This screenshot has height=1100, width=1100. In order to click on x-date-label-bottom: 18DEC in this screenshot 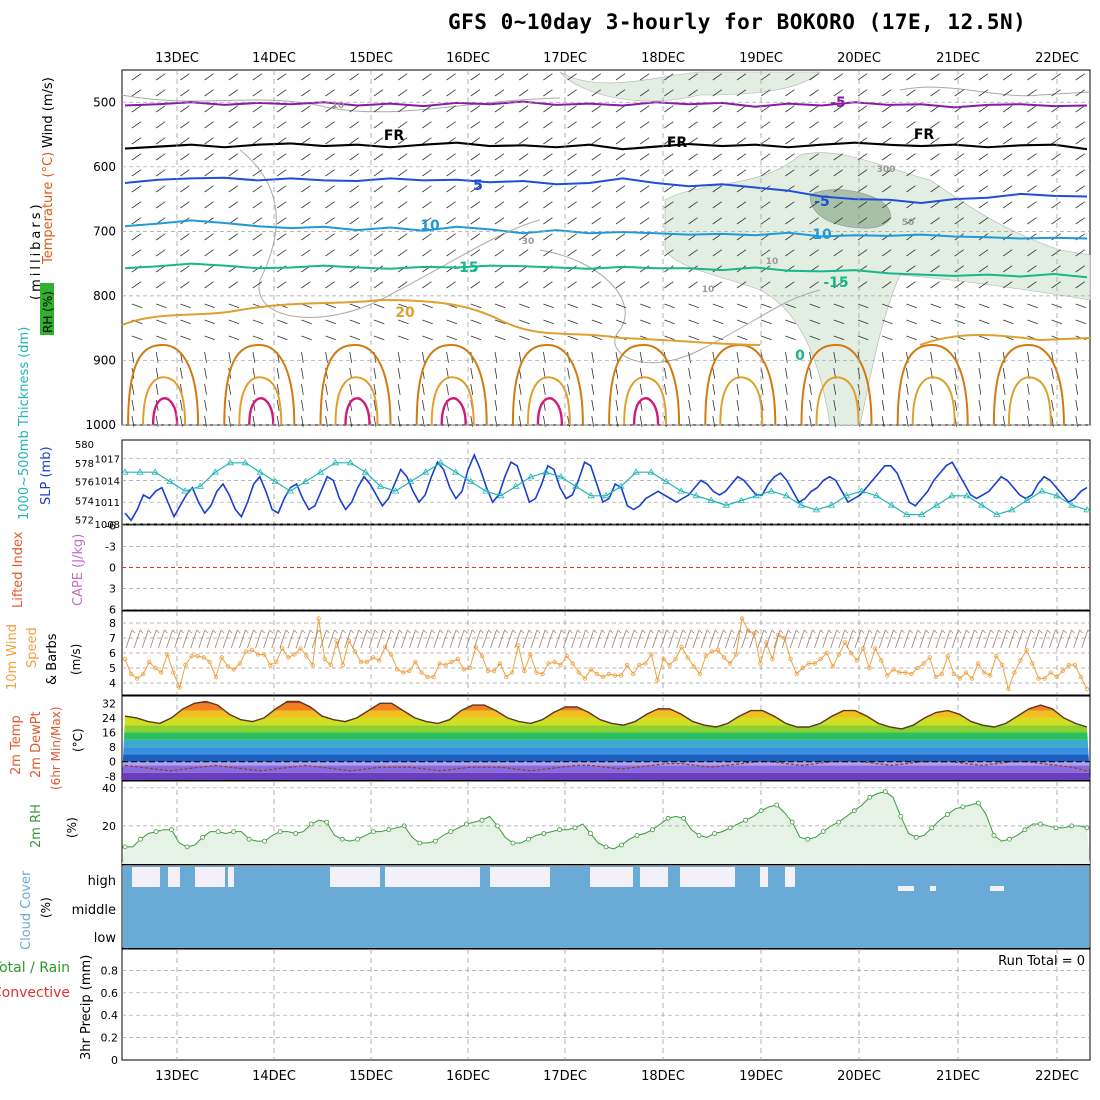, I will do `click(663, 1076)`.